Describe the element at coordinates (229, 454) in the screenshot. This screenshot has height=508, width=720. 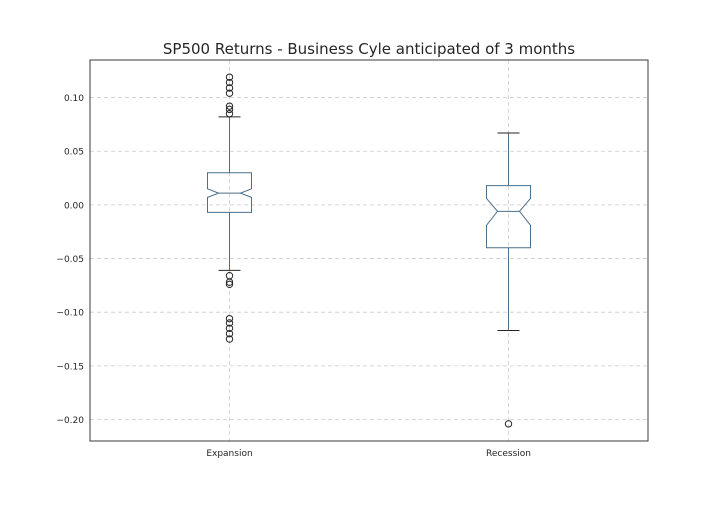
I see `x-tick-label: Expansion` at that location.